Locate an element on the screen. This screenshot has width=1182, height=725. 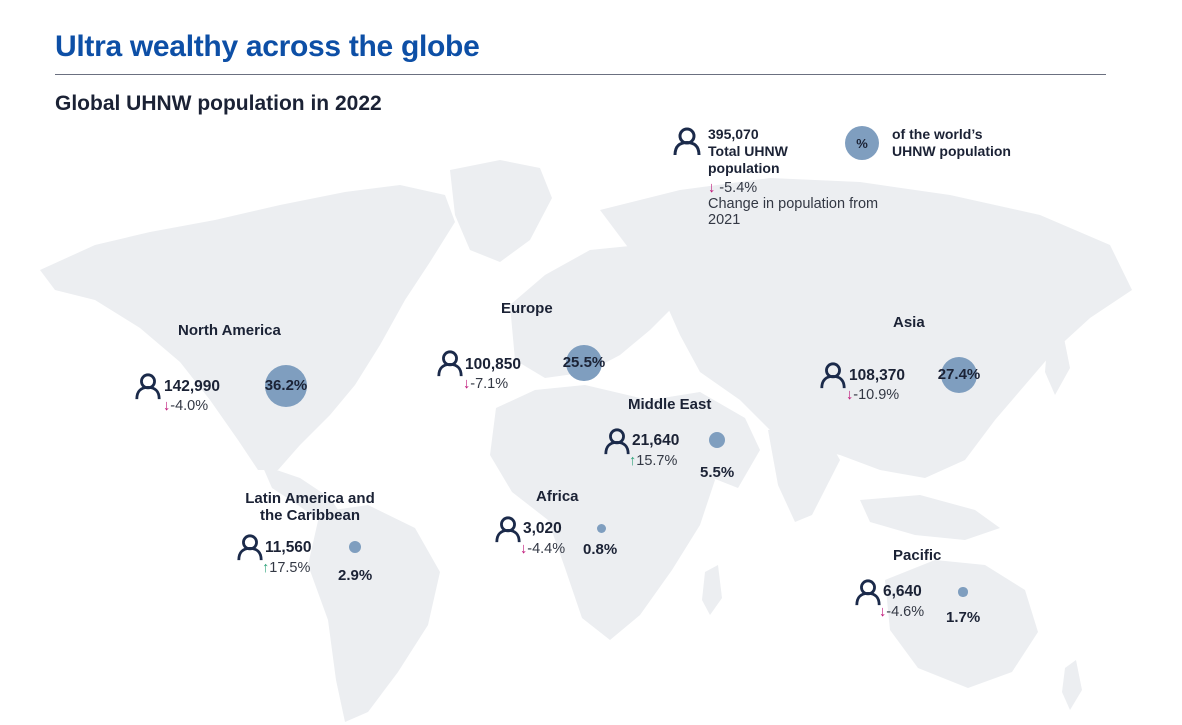
land-australia is located at coordinates (961, 624).